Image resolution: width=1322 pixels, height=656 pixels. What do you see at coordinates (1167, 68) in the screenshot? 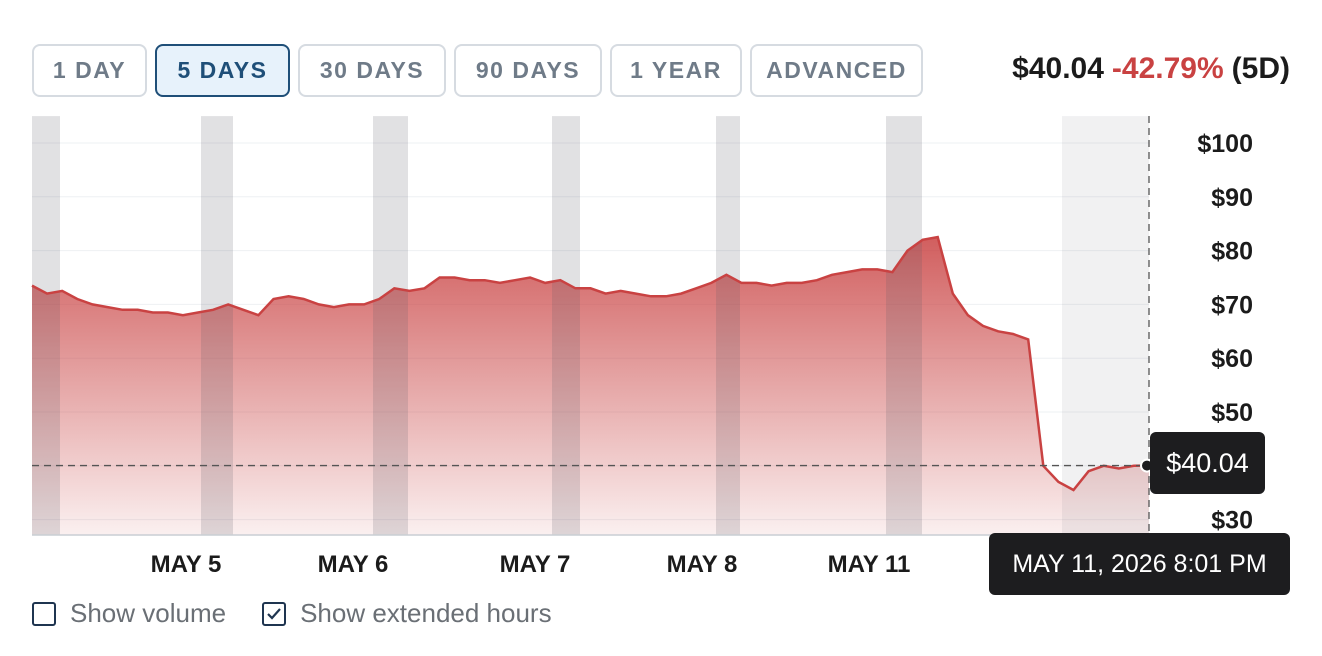
I see `price-change-percent: -42.79%` at bounding box center [1167, 68].